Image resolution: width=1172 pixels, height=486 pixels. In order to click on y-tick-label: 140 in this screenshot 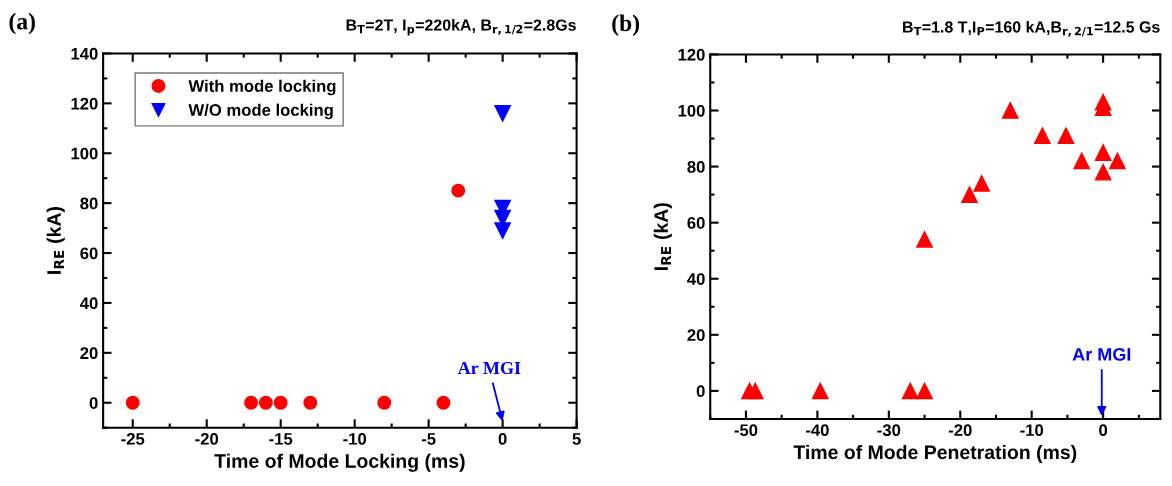, I will do `click(84, 53)`.